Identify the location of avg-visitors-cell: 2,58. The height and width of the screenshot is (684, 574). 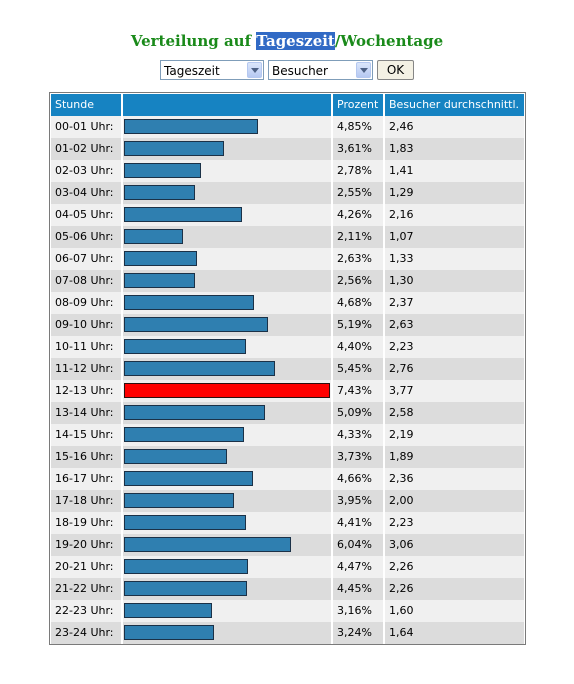
(454, 413).